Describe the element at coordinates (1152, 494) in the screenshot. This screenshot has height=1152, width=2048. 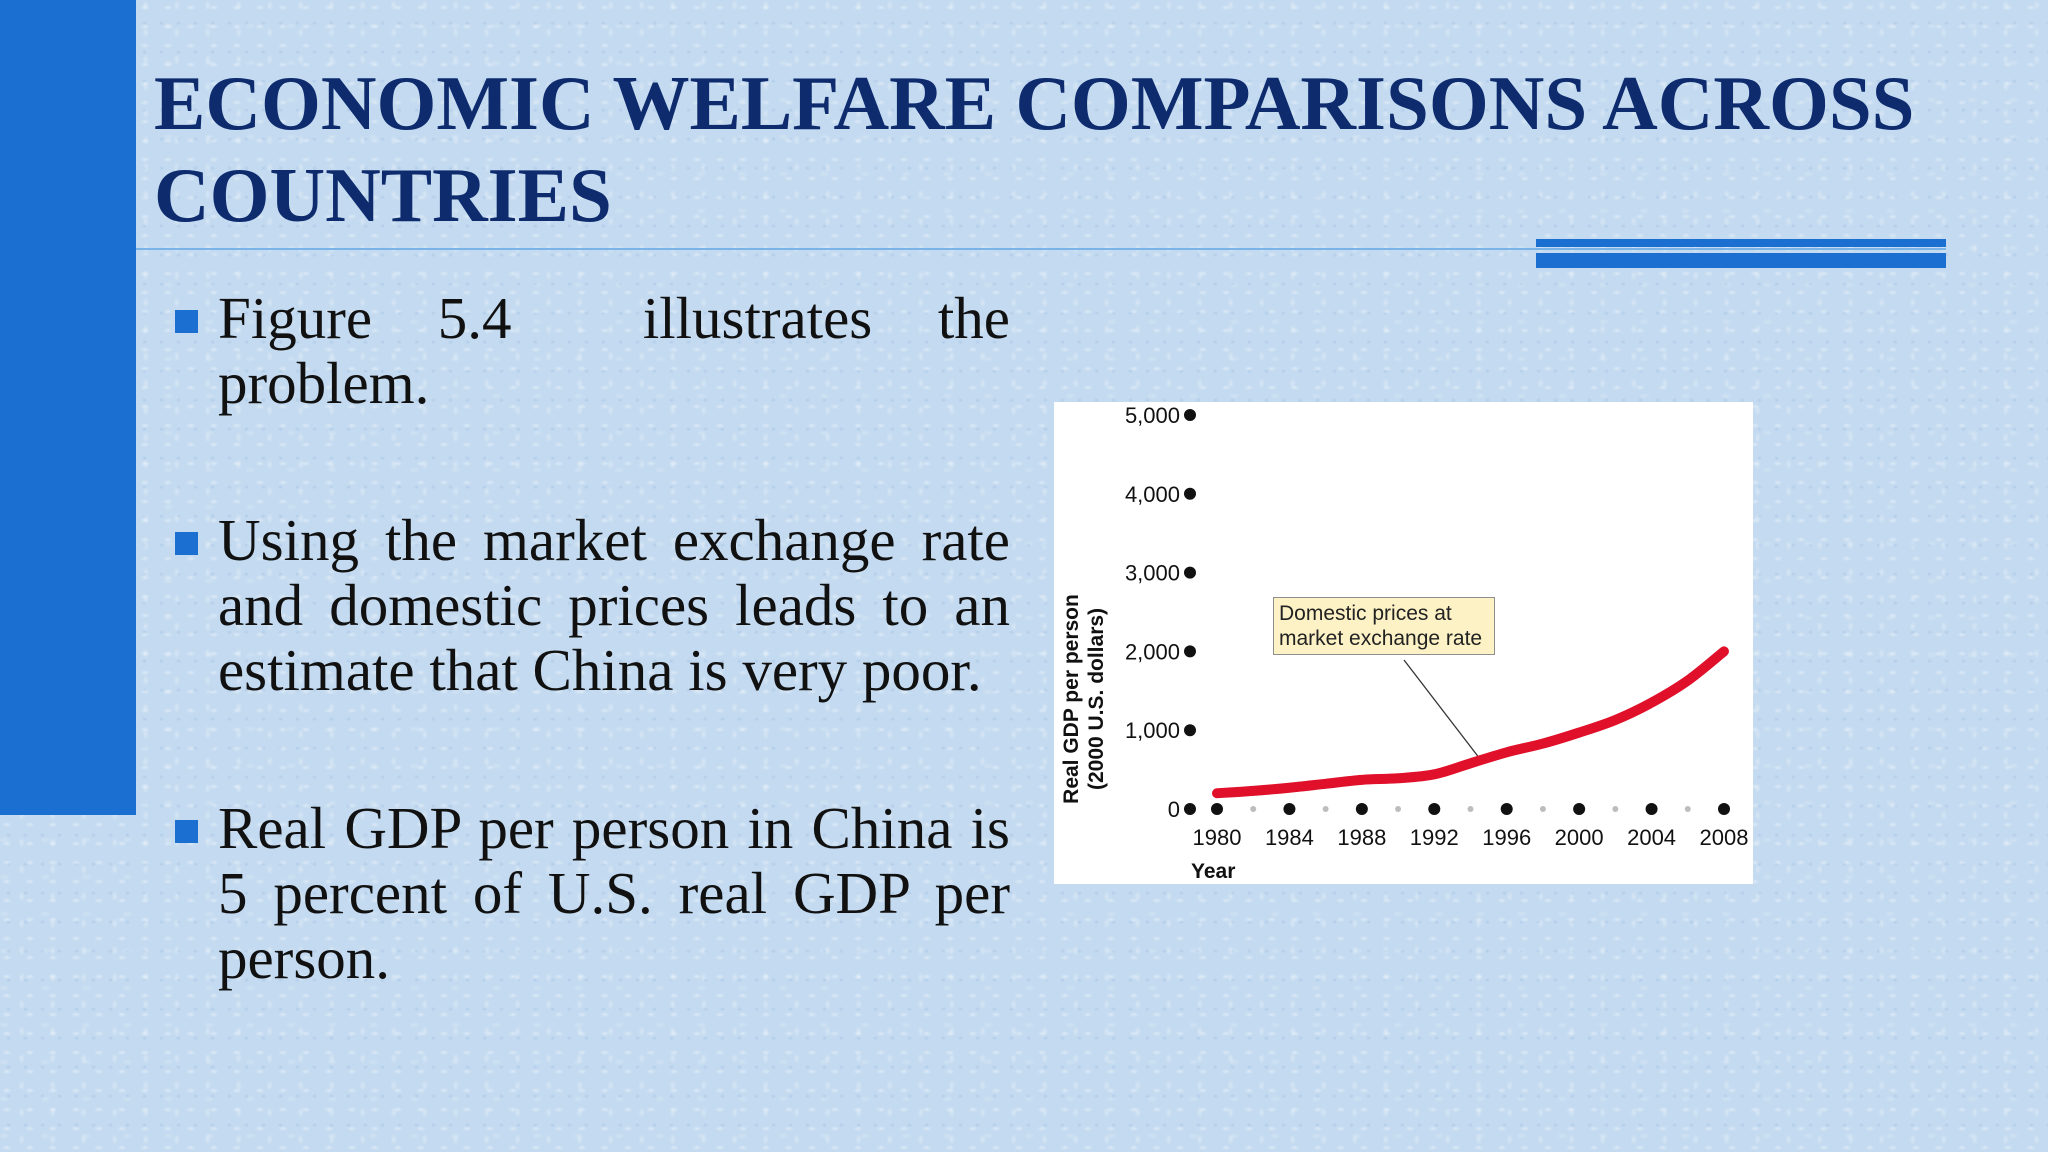
I see `y-tick-label: 4,000` at that location.